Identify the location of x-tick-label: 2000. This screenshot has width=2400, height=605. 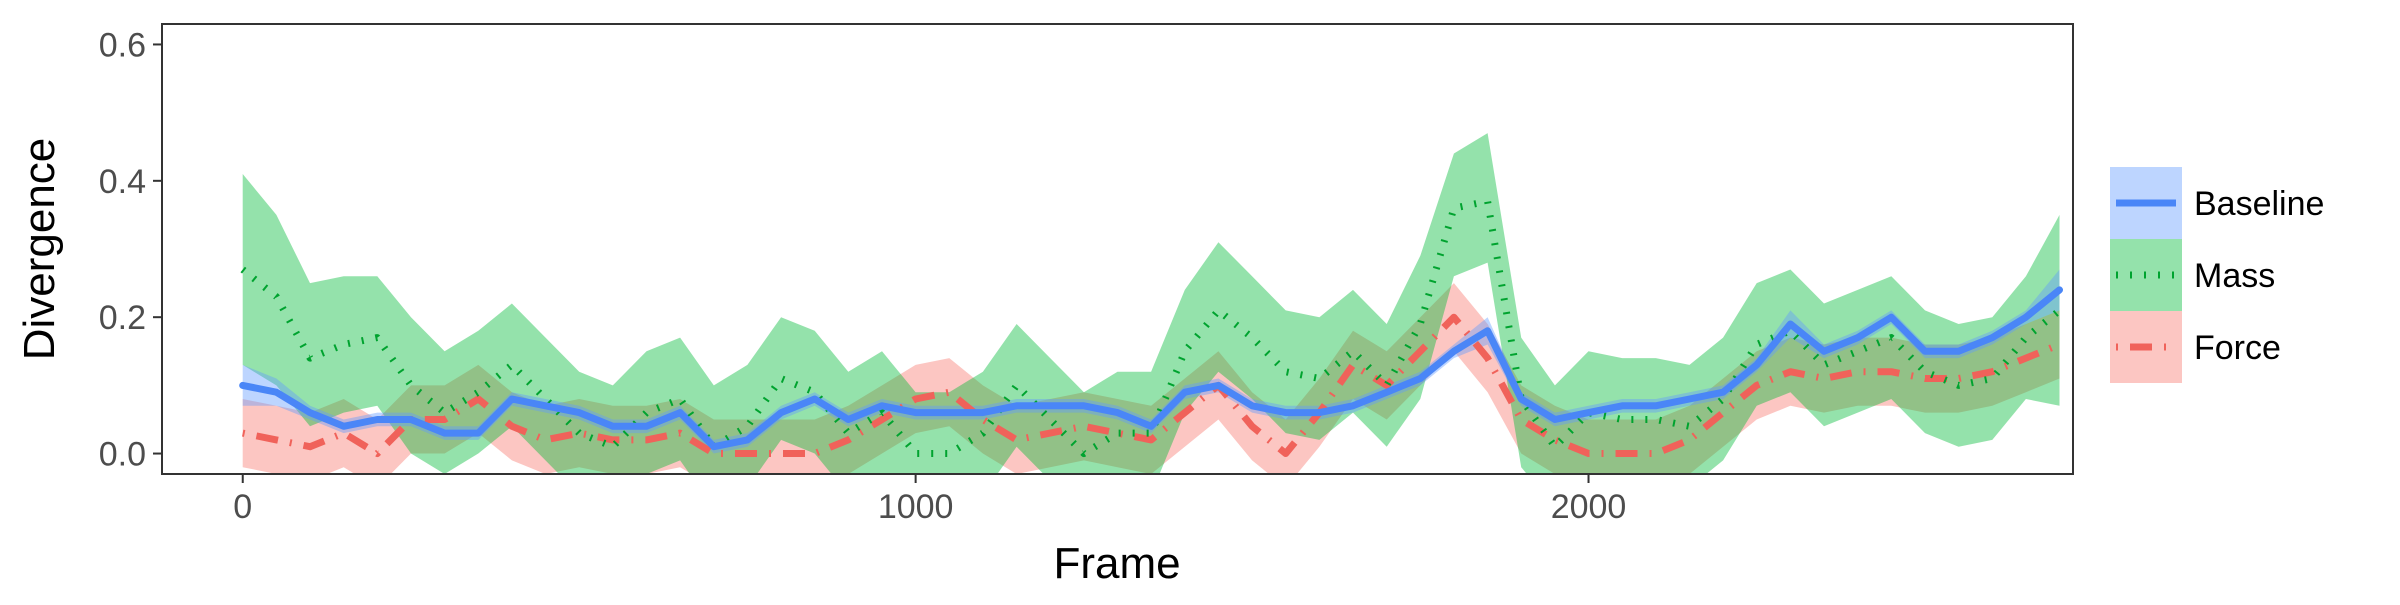
(1589, 507).